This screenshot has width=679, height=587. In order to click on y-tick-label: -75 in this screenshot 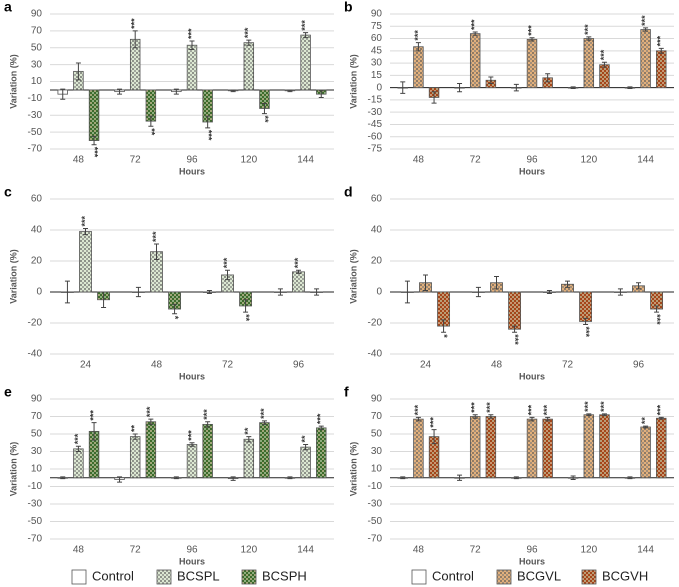, I will do `click(375, 149)`.